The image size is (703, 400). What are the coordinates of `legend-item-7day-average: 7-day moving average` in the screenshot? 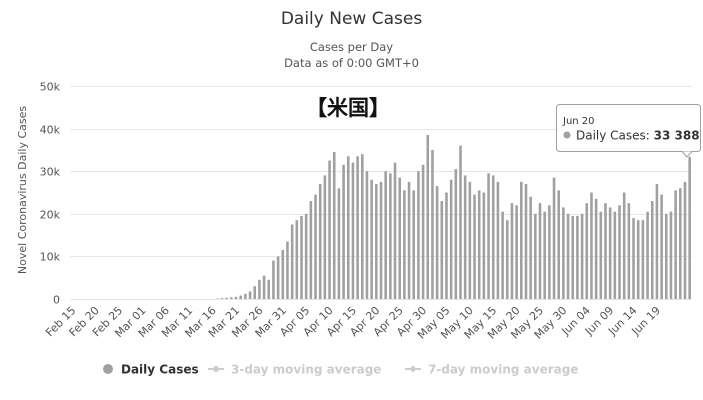 It's located at (491, 370).